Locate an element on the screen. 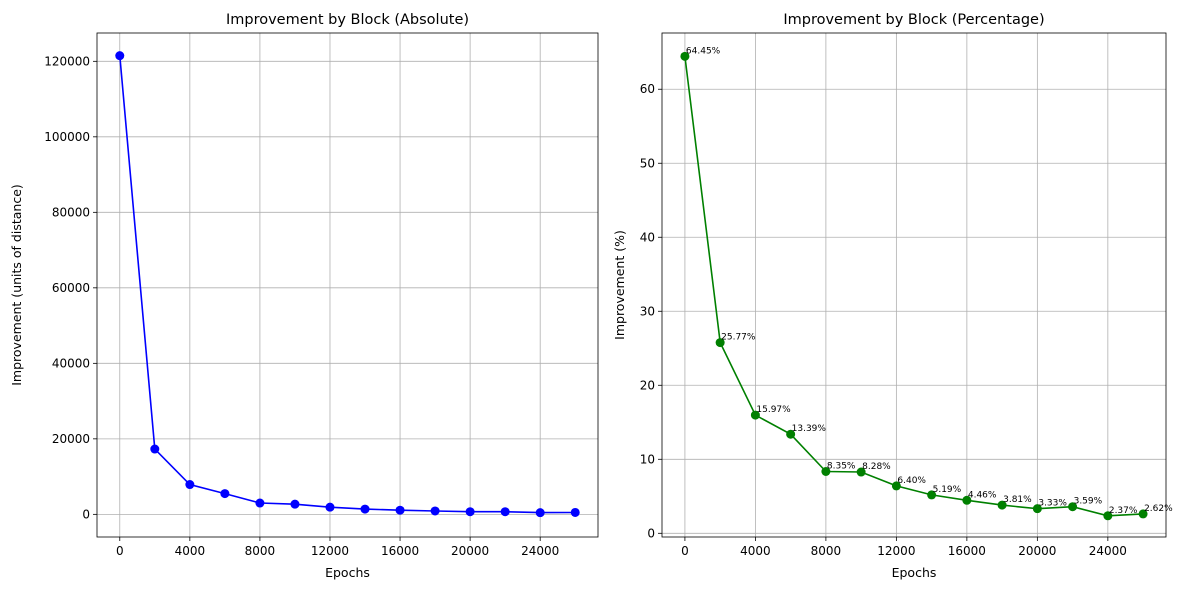 This screenshot has width=1186, height=590. y-tick-label: 50 is located at coordinates (647, 163).